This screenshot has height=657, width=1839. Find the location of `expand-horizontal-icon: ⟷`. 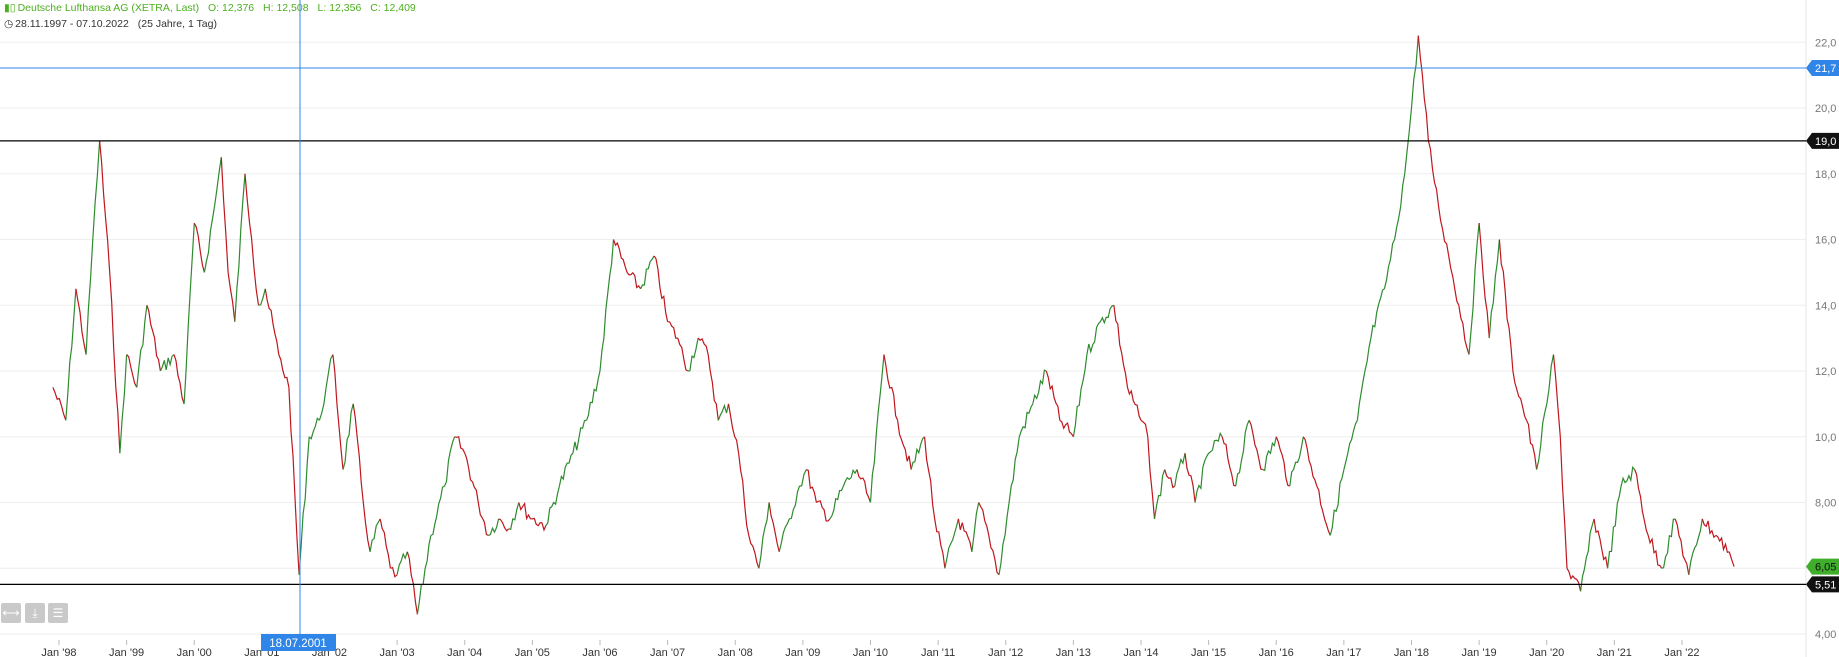

expand-horizontal-icon: ⟷ is located at coordinates (11, 613).